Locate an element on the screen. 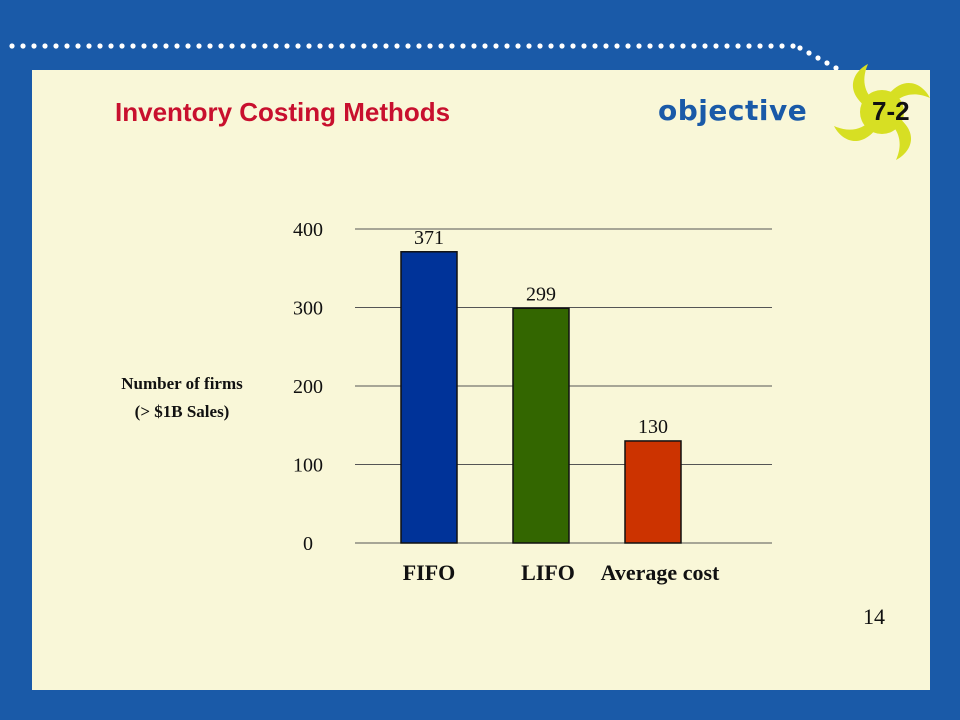 The image size is (960, 720). bar-fifo is located at coordinates (429, 397).